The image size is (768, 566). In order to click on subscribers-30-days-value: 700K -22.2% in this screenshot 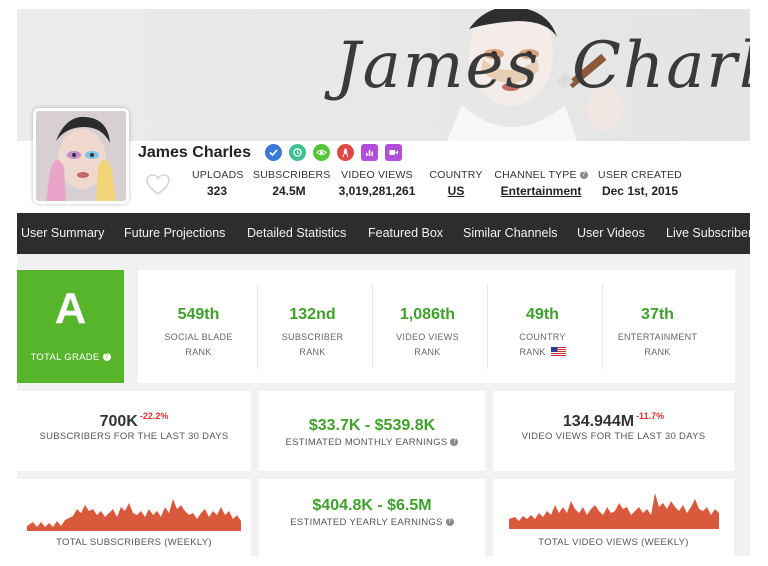, I will do `click(134, 421)`.